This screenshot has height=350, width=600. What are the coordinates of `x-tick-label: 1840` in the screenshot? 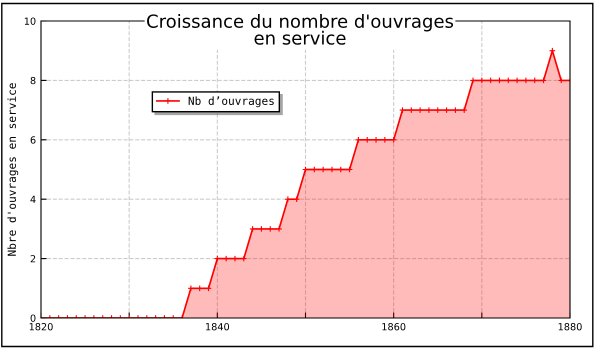 It's located at (218, 326).